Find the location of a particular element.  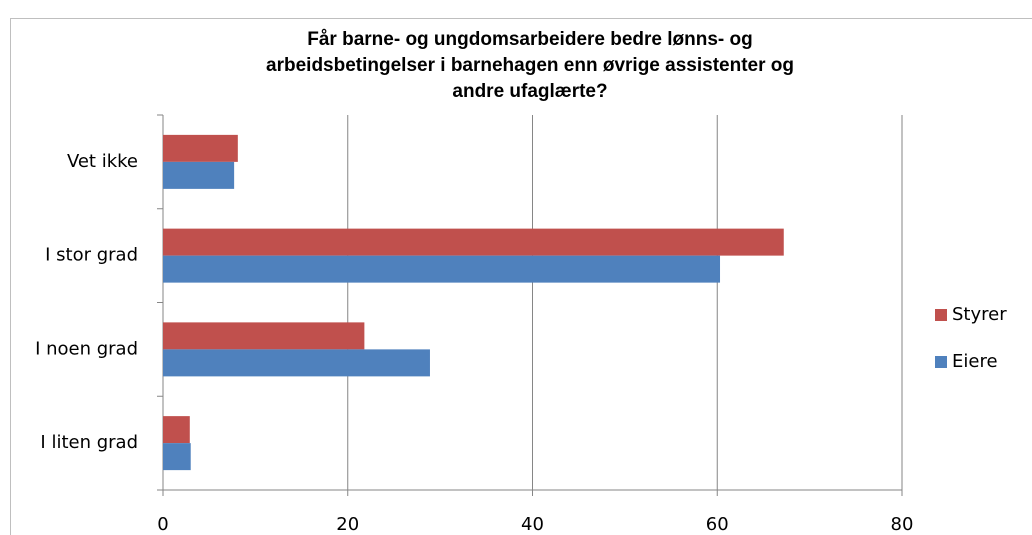

x-tick-label: 80 is located at coordinates (902, 524).